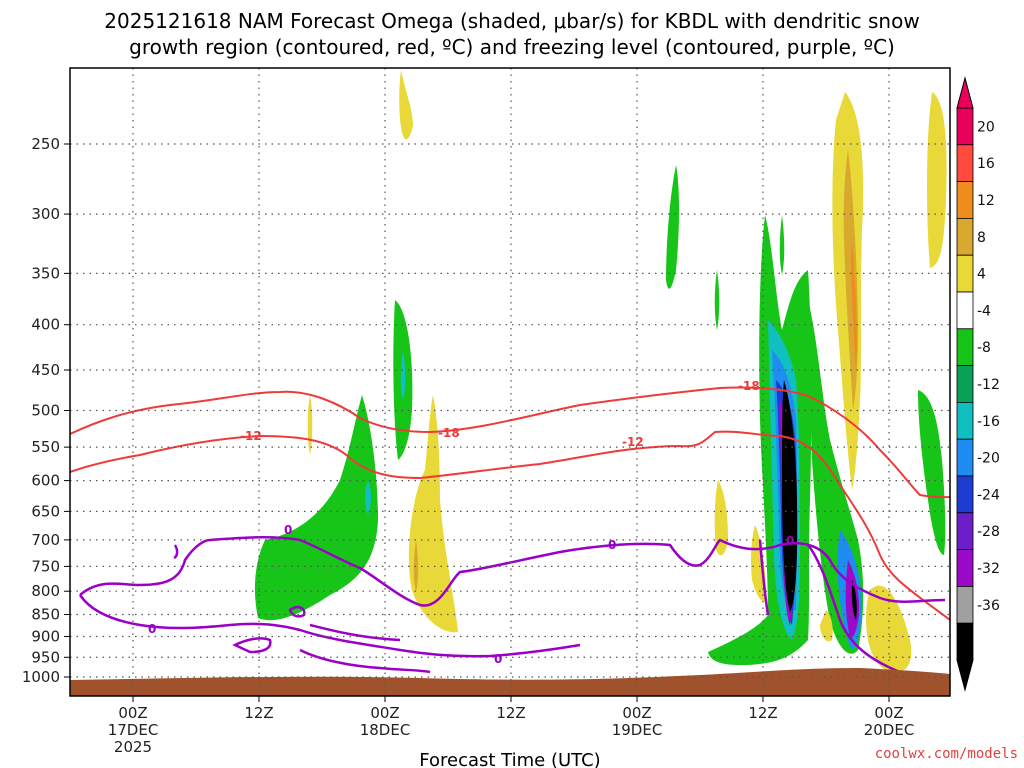 The height and width of the screenshot is (768, 1024). Describe the element at coordinates (133, 747) in the screenshot. I see `x-tick-sub2: 2025` at that location.